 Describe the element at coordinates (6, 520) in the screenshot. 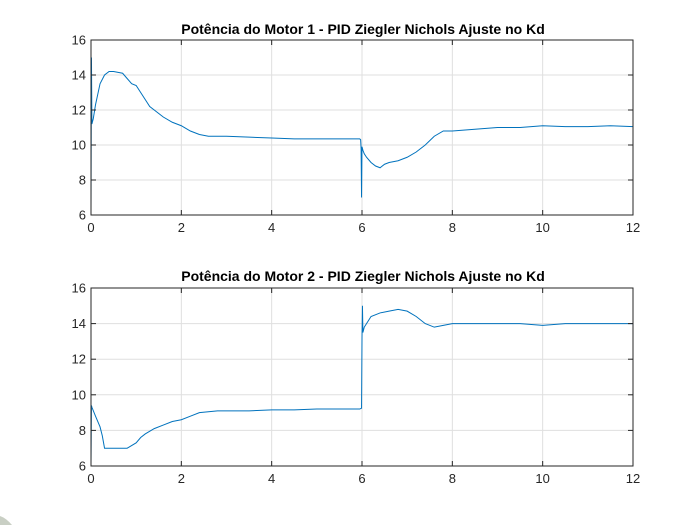

I see `corner-mark` at that location.